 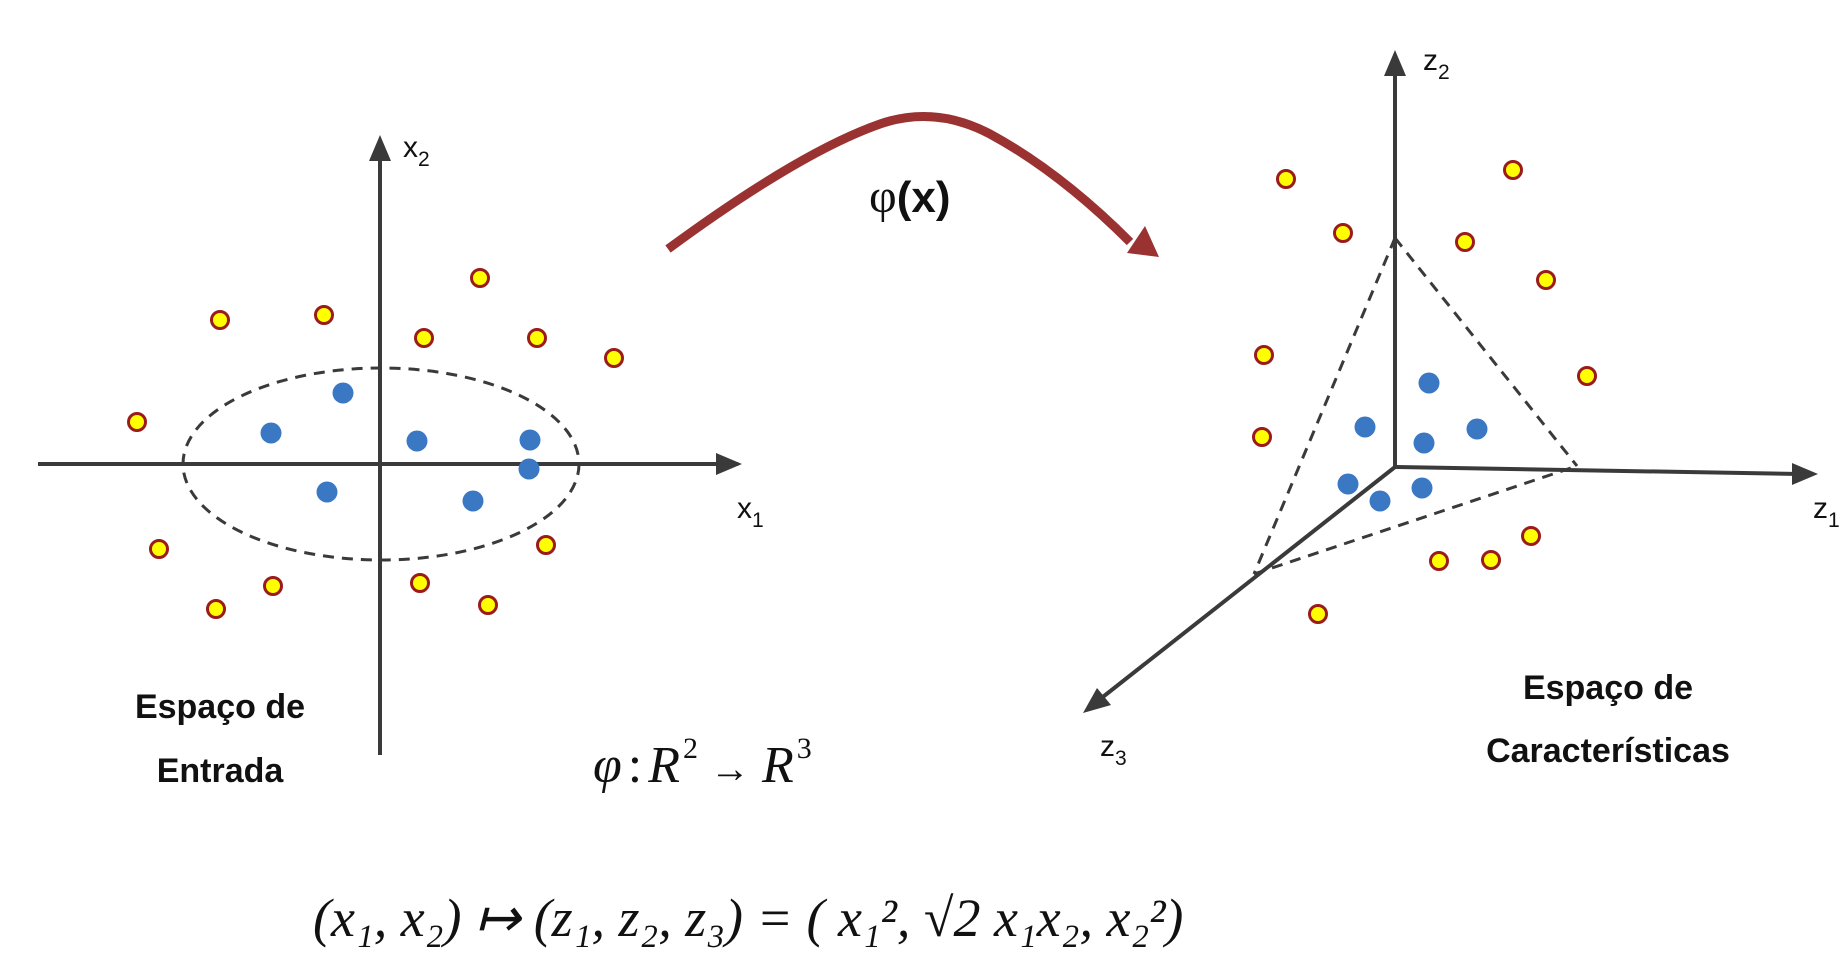 What do you see at coordinates (1143, 241) in the screenshot?
I see `mapping-arrow-head` at bounding box center [1143, 241].